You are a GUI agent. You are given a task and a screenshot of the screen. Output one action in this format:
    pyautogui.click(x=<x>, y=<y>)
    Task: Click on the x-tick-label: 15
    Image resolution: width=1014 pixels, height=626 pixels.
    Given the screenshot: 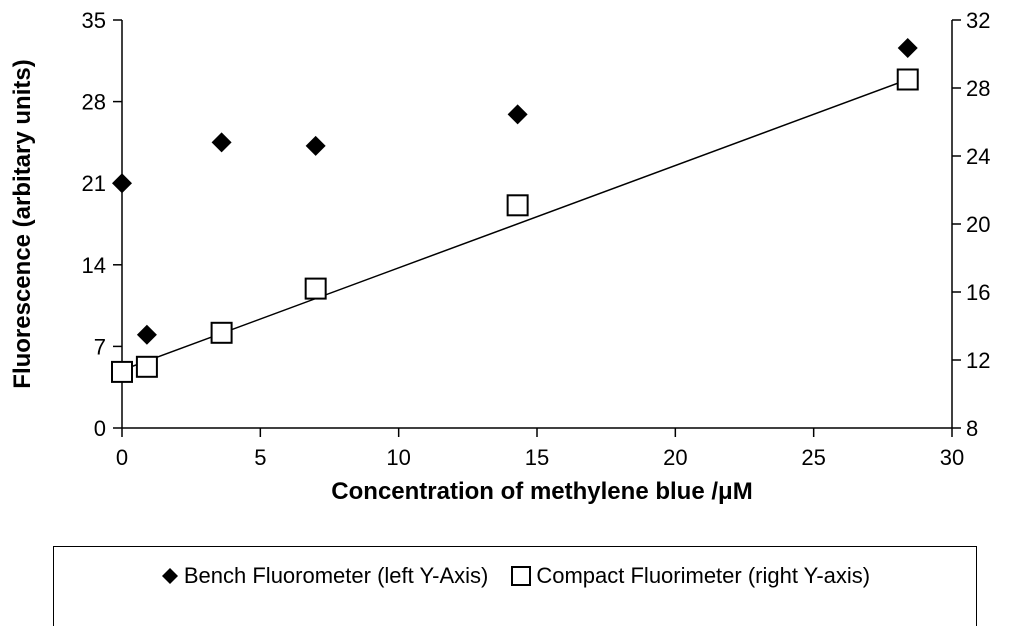 What is the action you would take?
    pyautogui.click(x=537, y=457)
    